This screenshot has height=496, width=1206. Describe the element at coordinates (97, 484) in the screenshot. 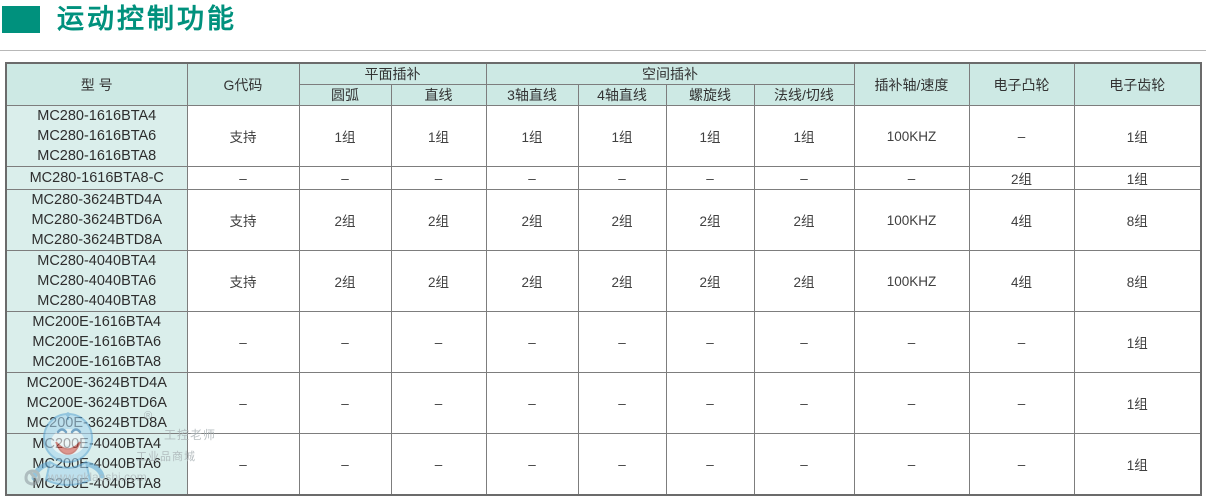

I see `model-name: MC200E-4040BTA8` at that location.